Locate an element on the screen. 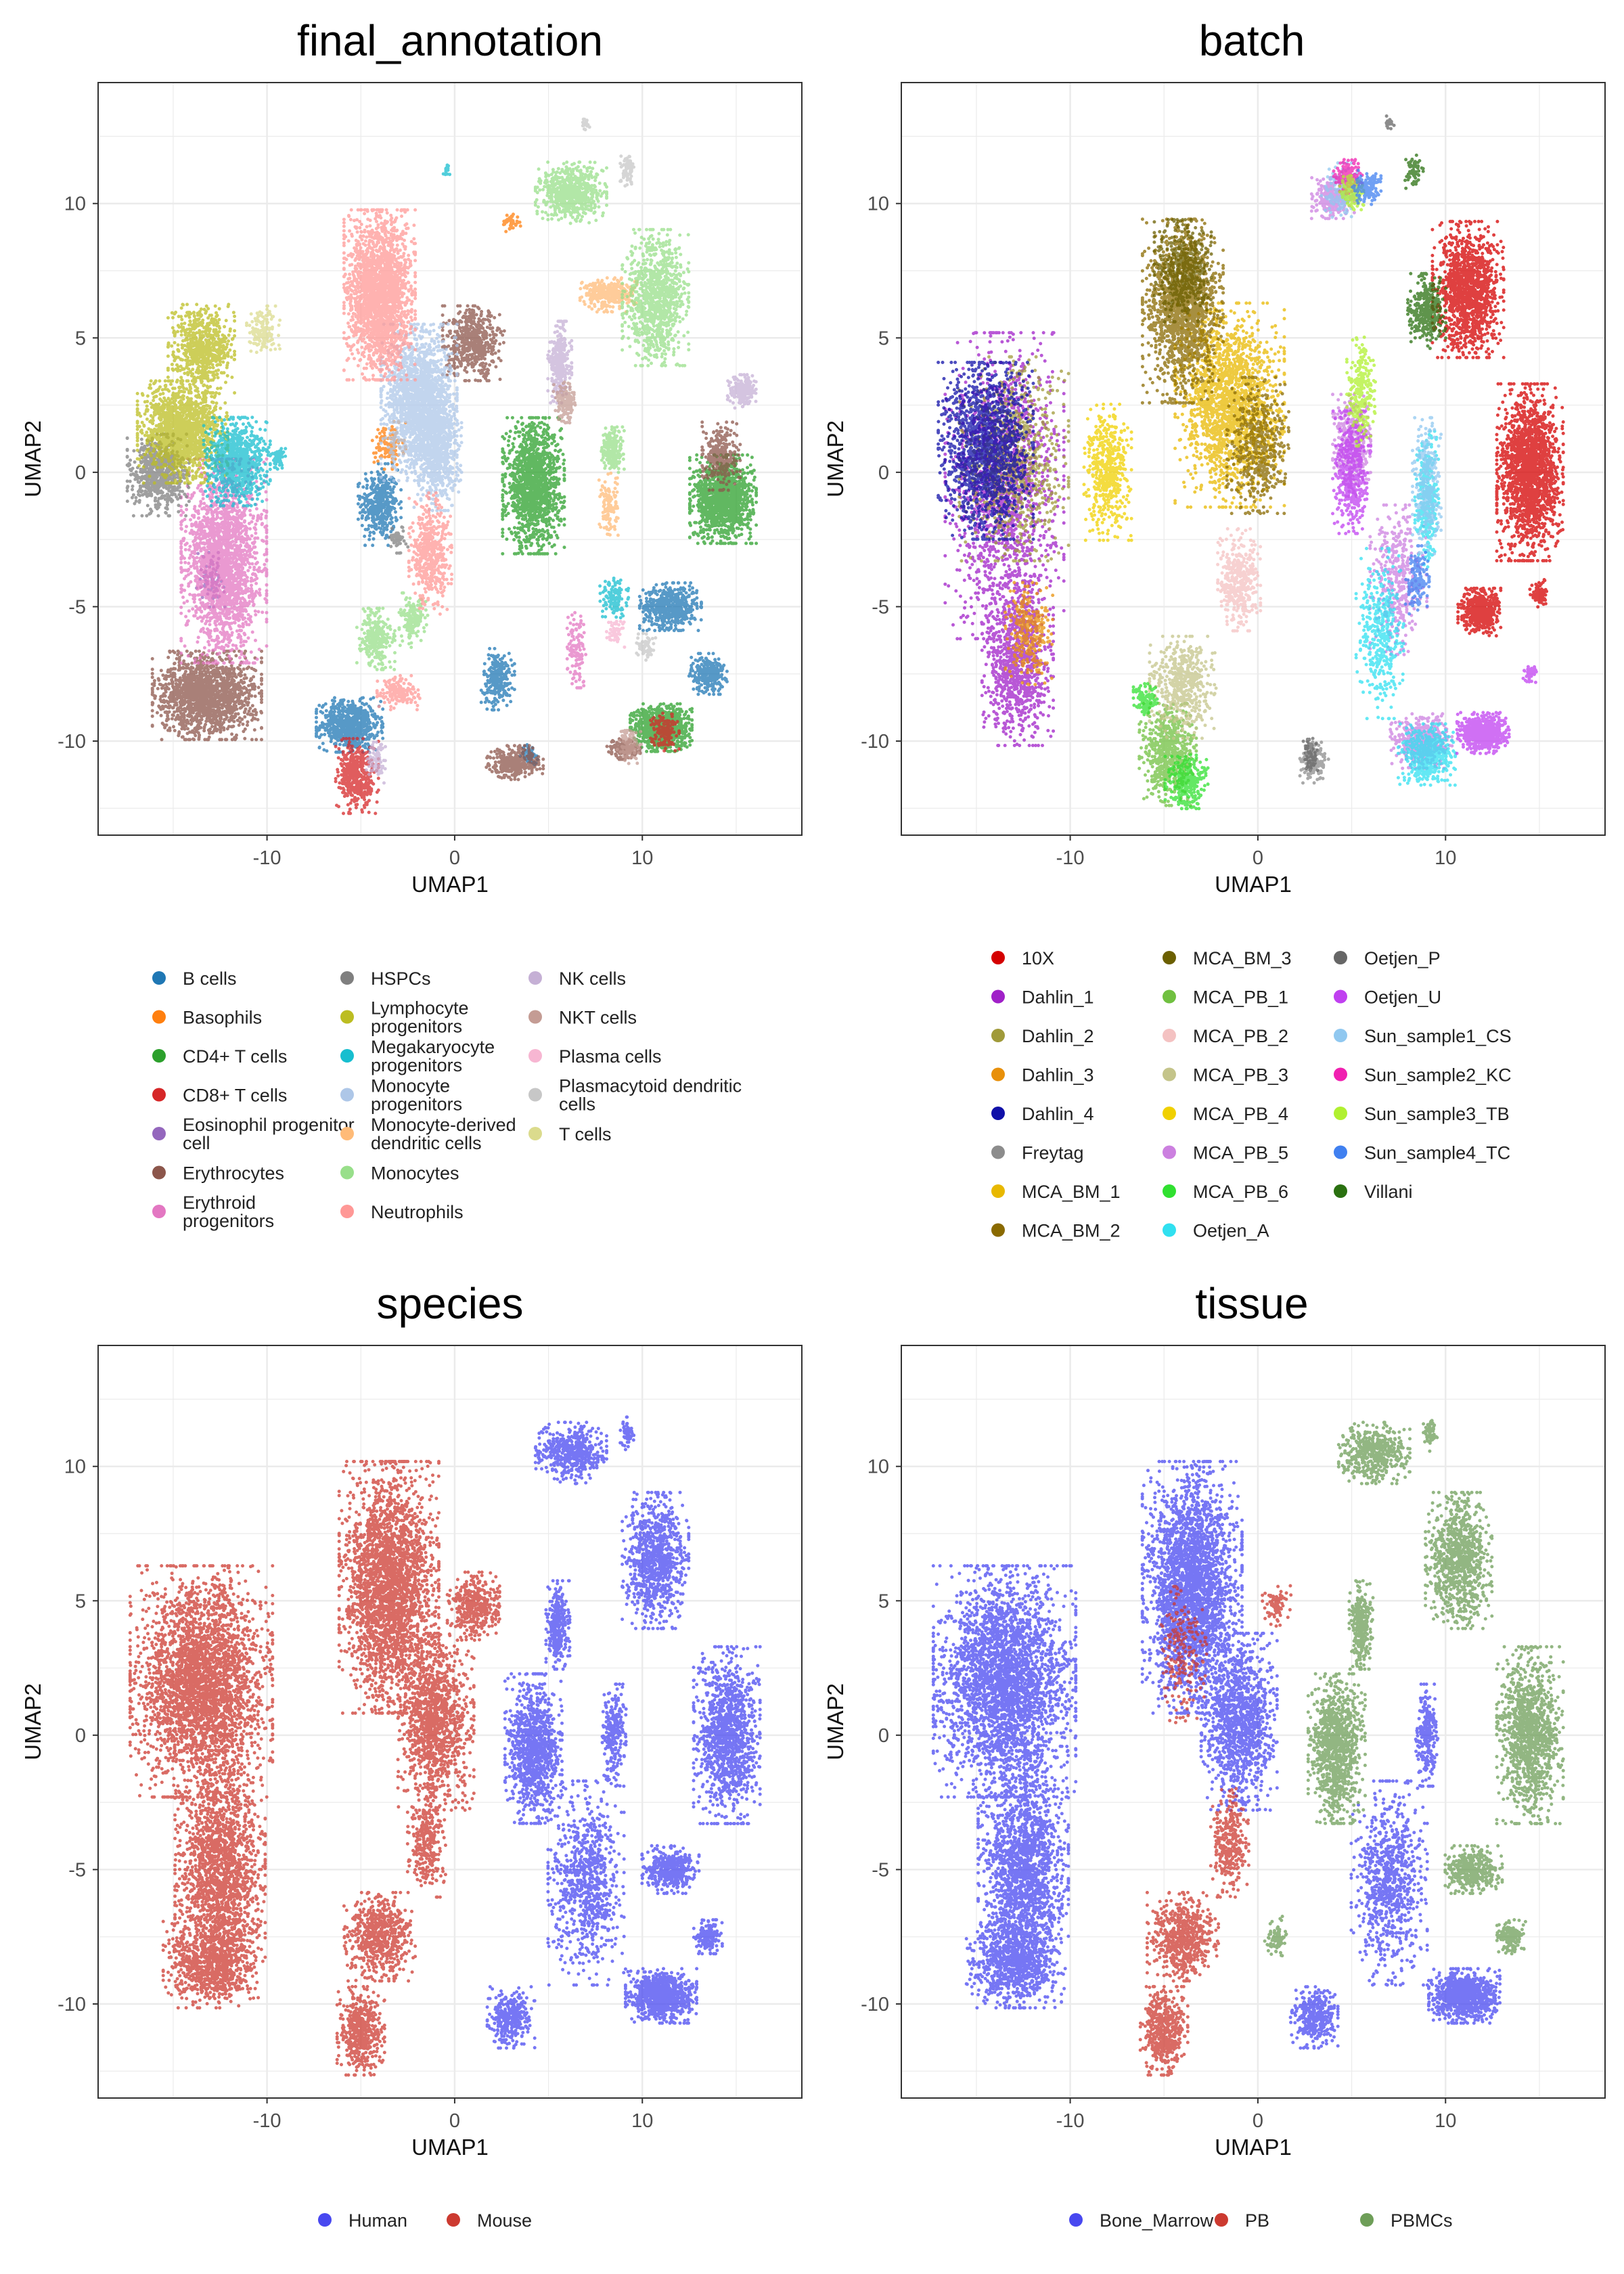 The image size is (1624, 2274). series-points-mouse is located at coordinates (314, 1769).